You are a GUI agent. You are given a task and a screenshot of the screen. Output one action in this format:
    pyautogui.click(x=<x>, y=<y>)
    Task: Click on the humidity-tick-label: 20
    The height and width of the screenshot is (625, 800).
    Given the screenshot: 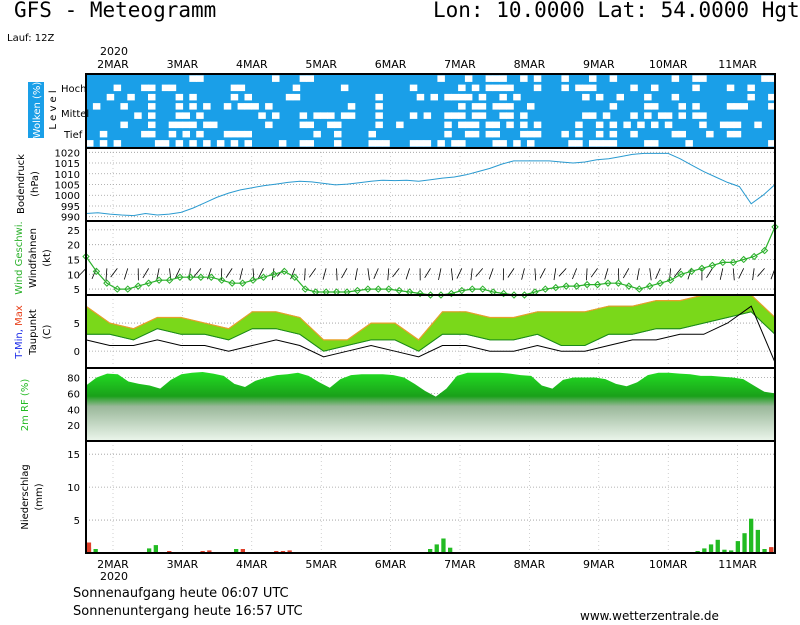 What is the action you would take?
    pyautogui.click(x=73, y=426)
    